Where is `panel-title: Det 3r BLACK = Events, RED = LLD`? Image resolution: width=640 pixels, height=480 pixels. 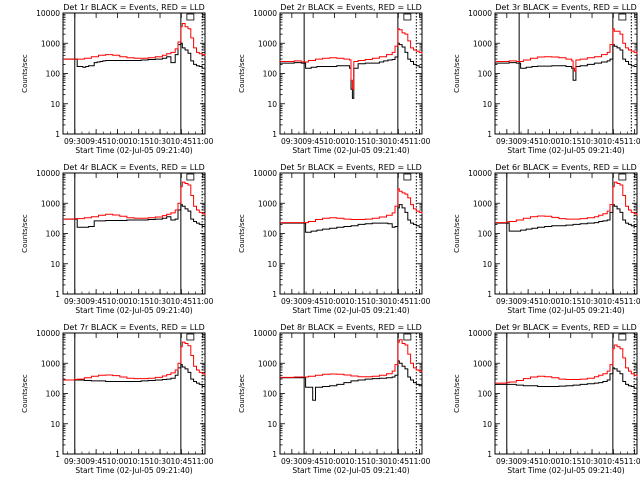 panel-title: Det 3r BLACK = Events, RED = LLD is located at coordinates (566, 7).